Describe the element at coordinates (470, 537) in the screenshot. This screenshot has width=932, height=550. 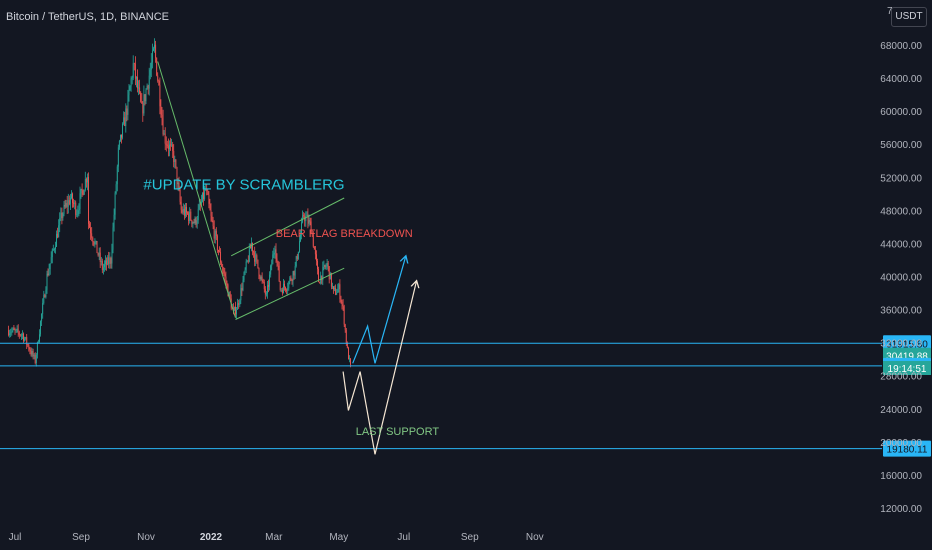
I see `x-tick-label: Sep` at that location.